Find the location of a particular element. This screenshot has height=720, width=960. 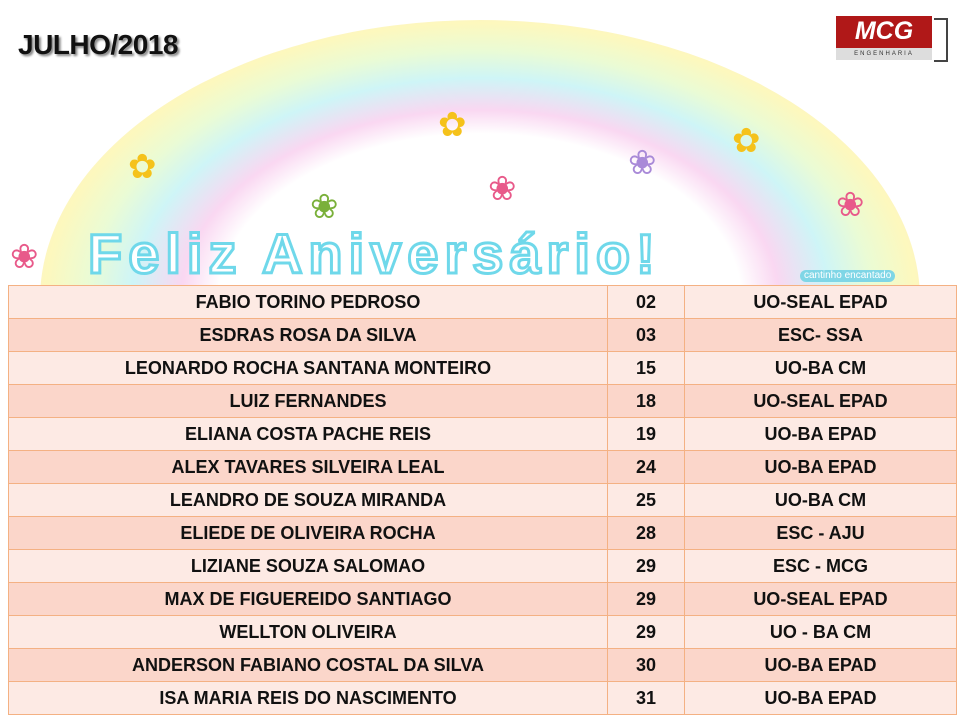

birthday-day: 28 is located at coordinates (646, 533).